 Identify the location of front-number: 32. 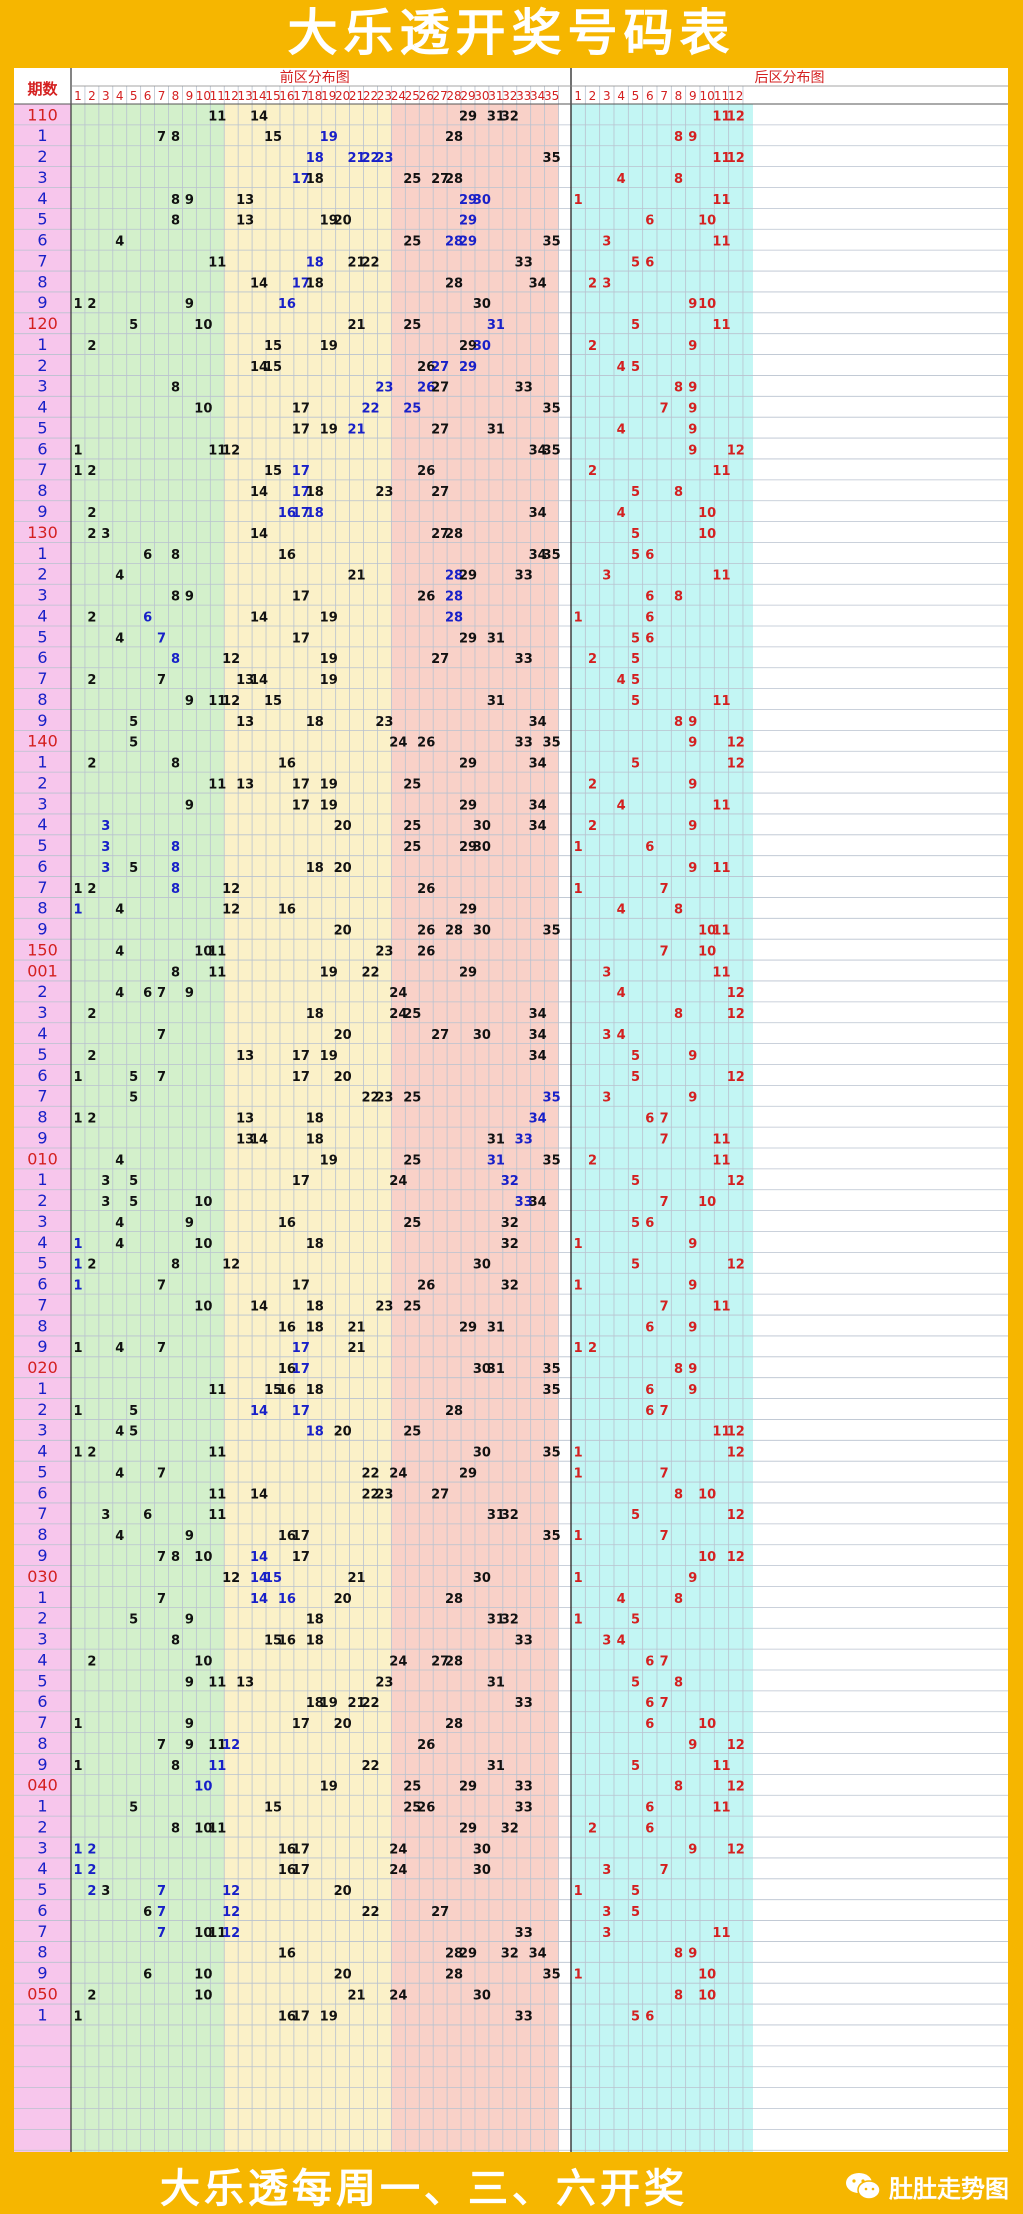
(510, 1181).